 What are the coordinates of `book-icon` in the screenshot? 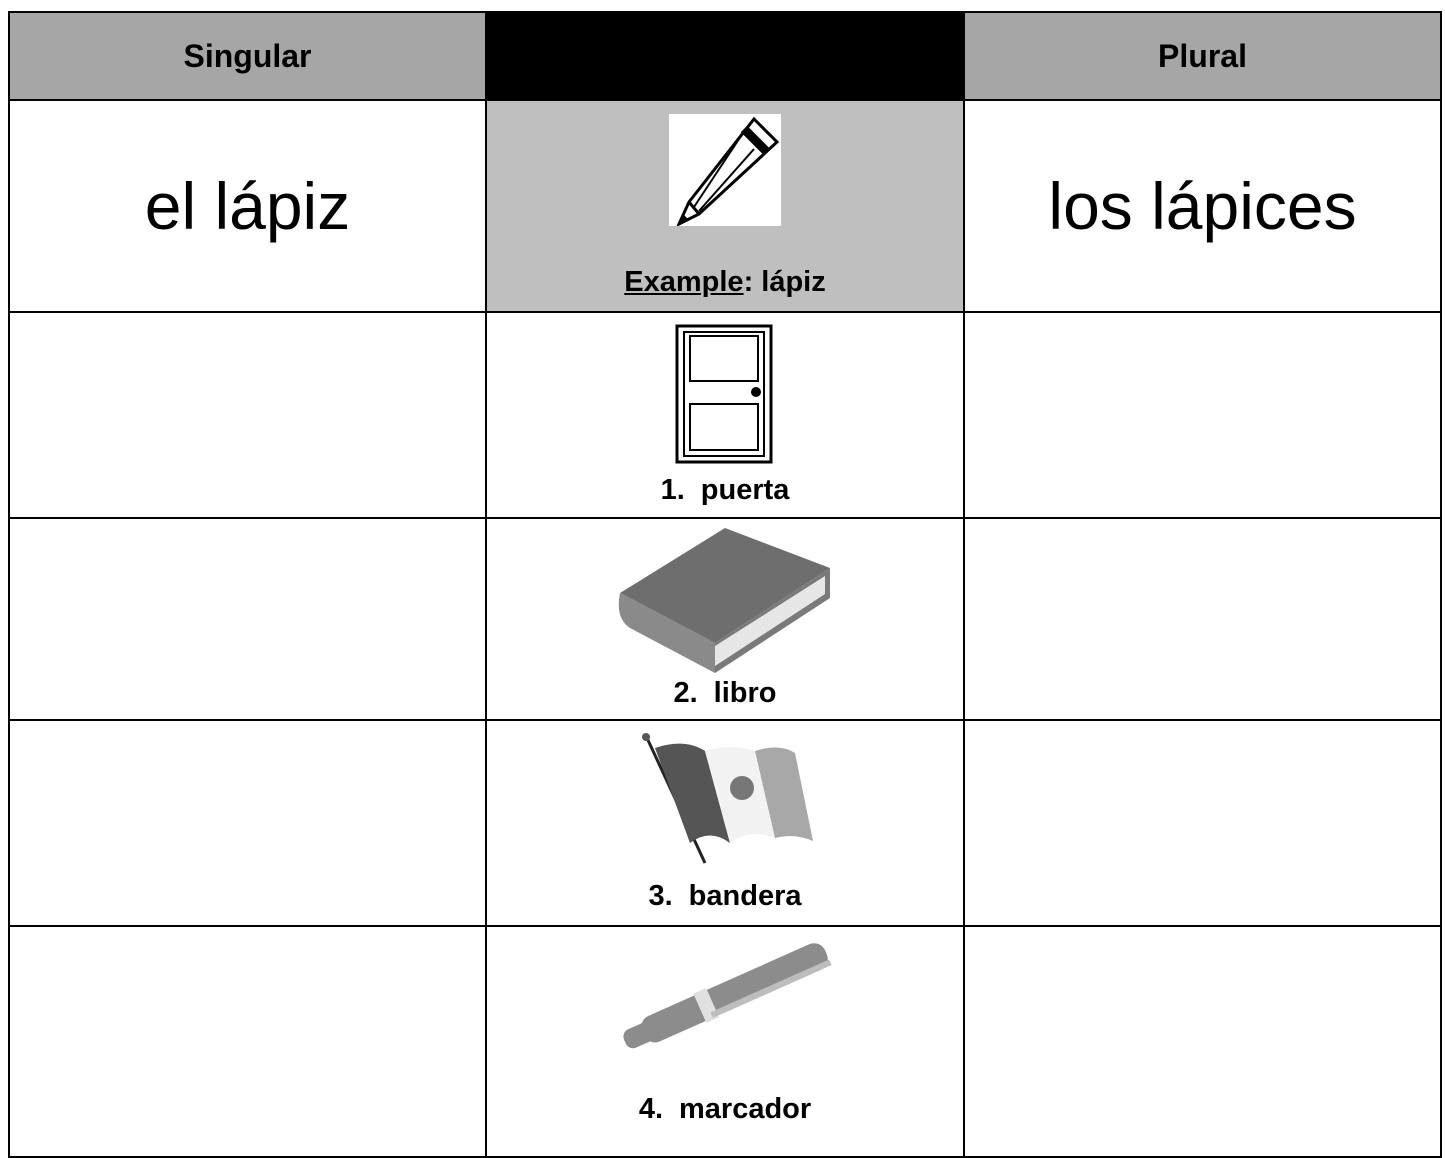 It's located at (724, 600).